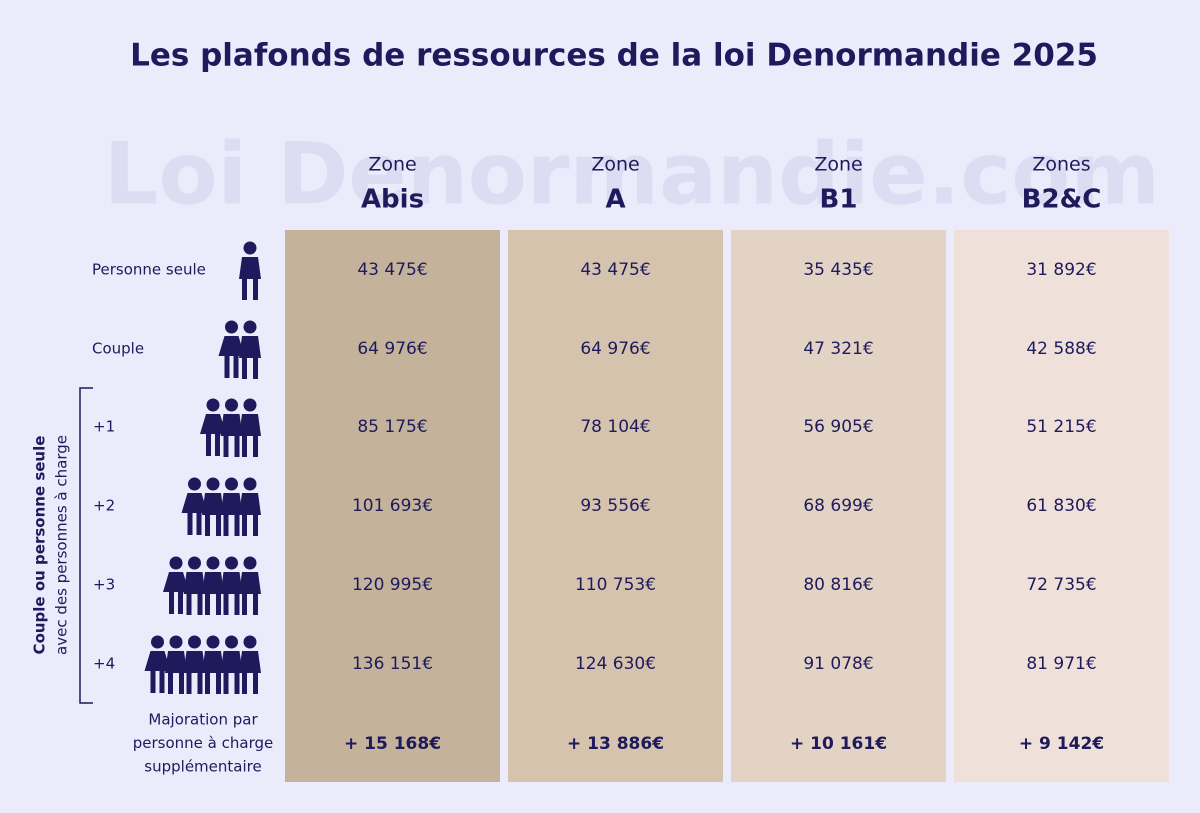 This screenshot has height=813, width=1200. Describe the element at coordinates (615, 585) in the screenshot. I see `cell-value: 110 753€` at that location.